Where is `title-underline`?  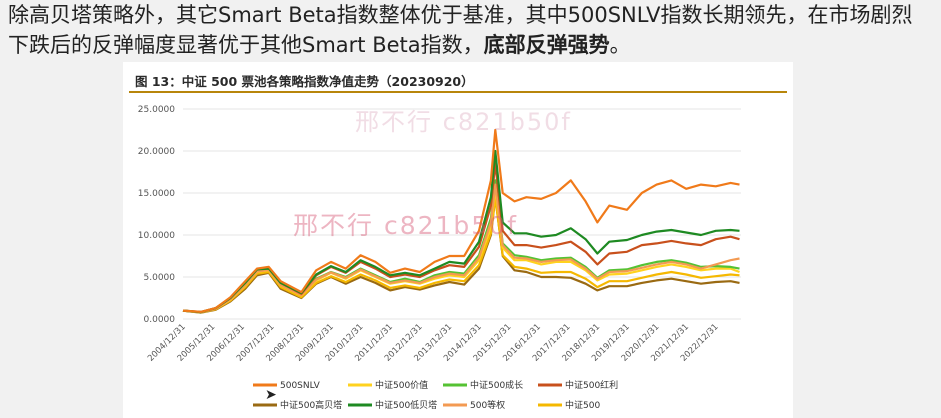
title-underline is located at coordinates (458, 92).